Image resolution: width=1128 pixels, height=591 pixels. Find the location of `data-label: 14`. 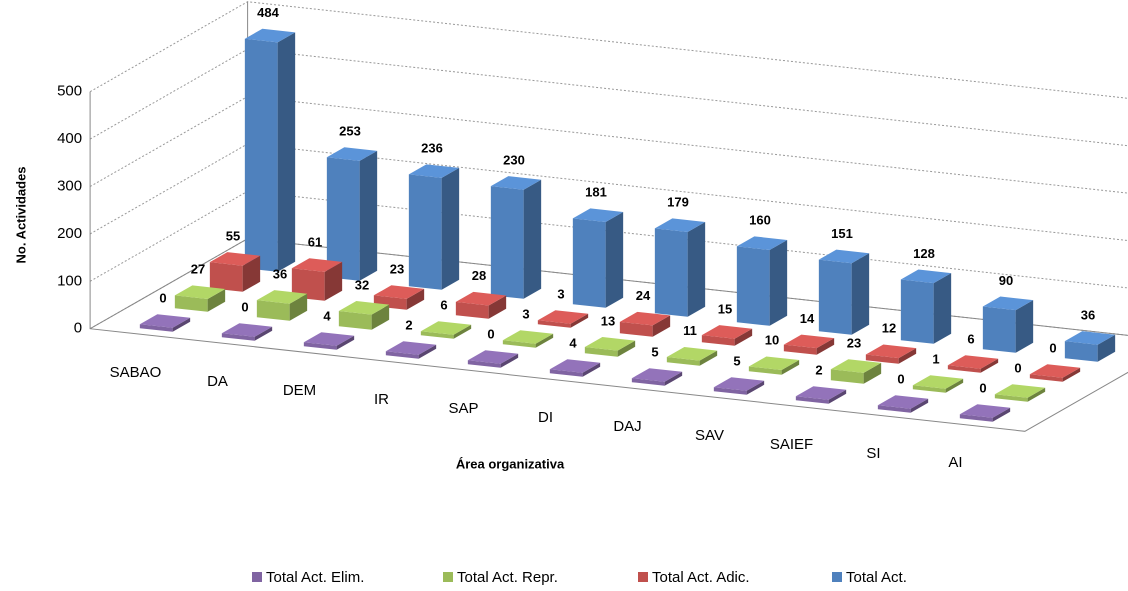

data-label: 14 is located at coordinates (807, 318).